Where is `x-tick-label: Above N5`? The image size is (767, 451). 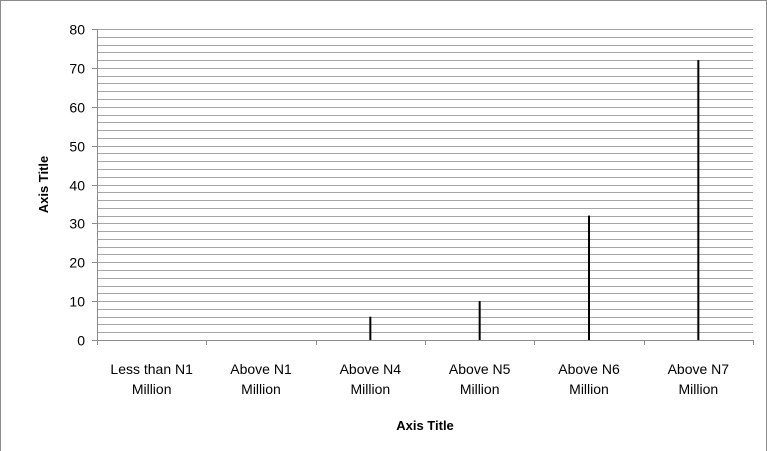 x-tick-label: Above N5 is located at coordinates (480, 369).